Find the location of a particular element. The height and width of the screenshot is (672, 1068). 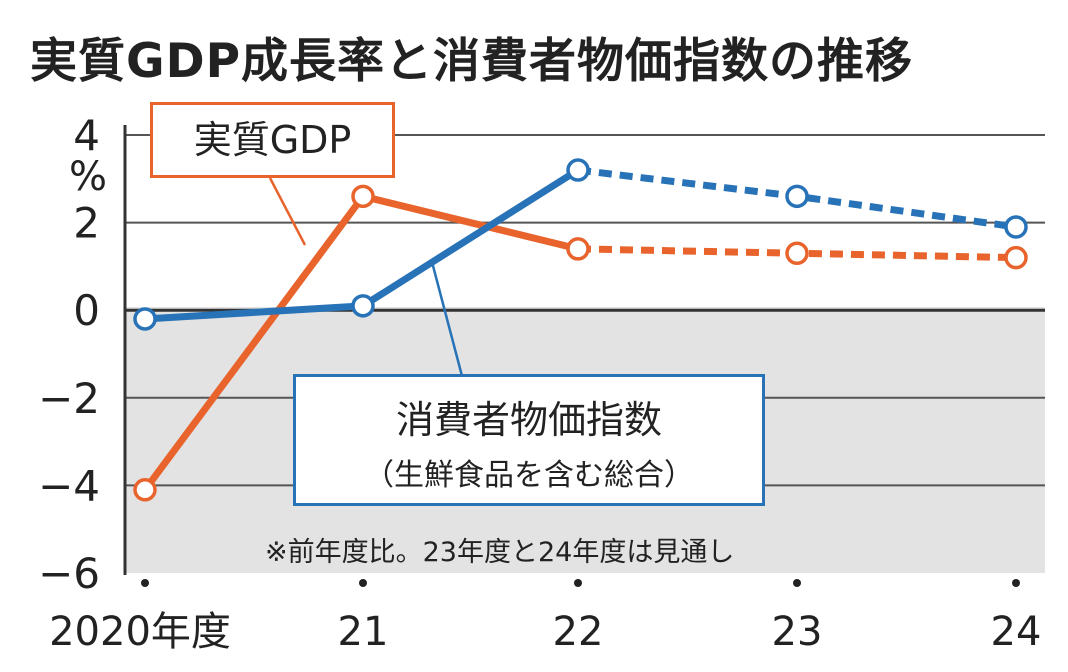

y-tick-label: −2 is located at coordinates (69, 398).